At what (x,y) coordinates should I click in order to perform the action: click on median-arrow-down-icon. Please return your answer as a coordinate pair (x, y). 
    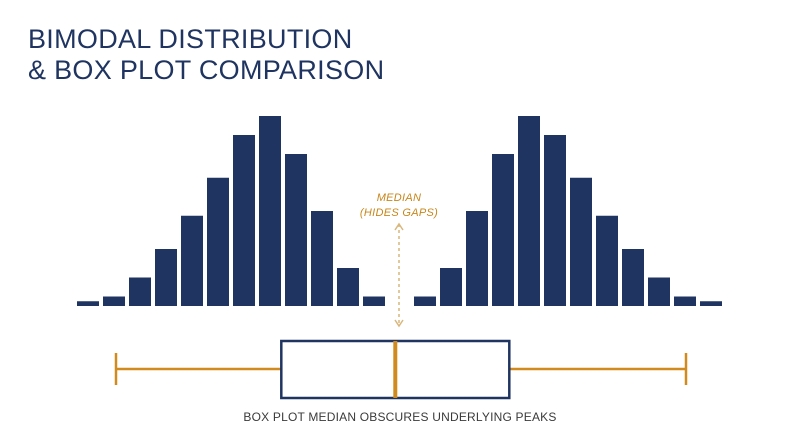
    Looking at the image, I should click on (399, 323).